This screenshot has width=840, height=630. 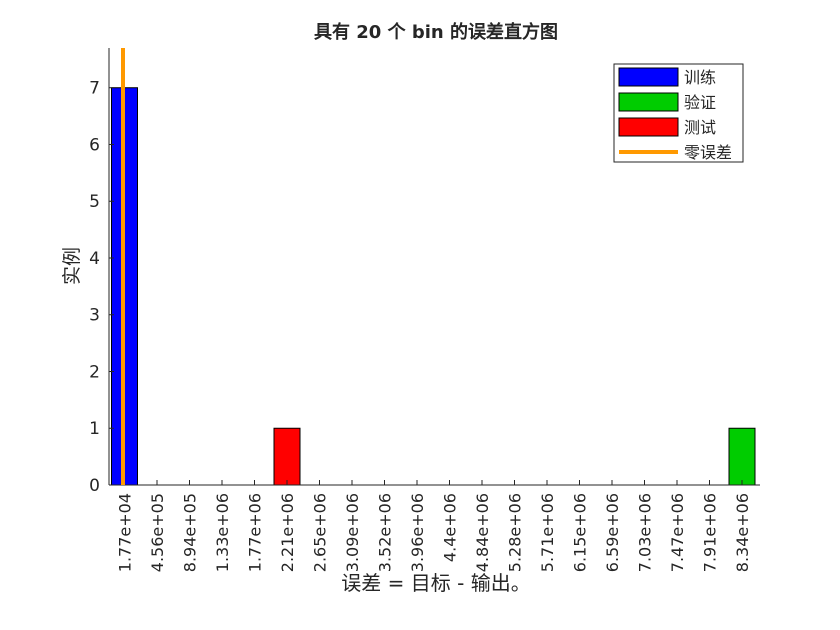 I want to click on legend-label: 测试, so click(x=700, y=127).